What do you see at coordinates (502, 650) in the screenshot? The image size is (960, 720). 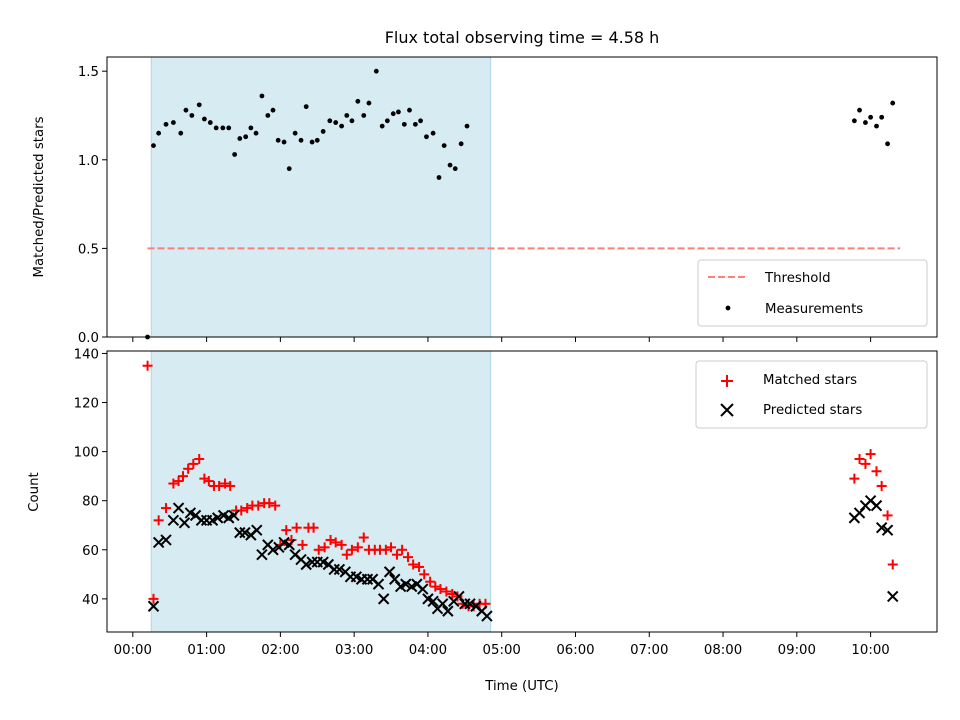 I see `bottom-x-tick-label: 05:00` at bounding box center [502, 650].